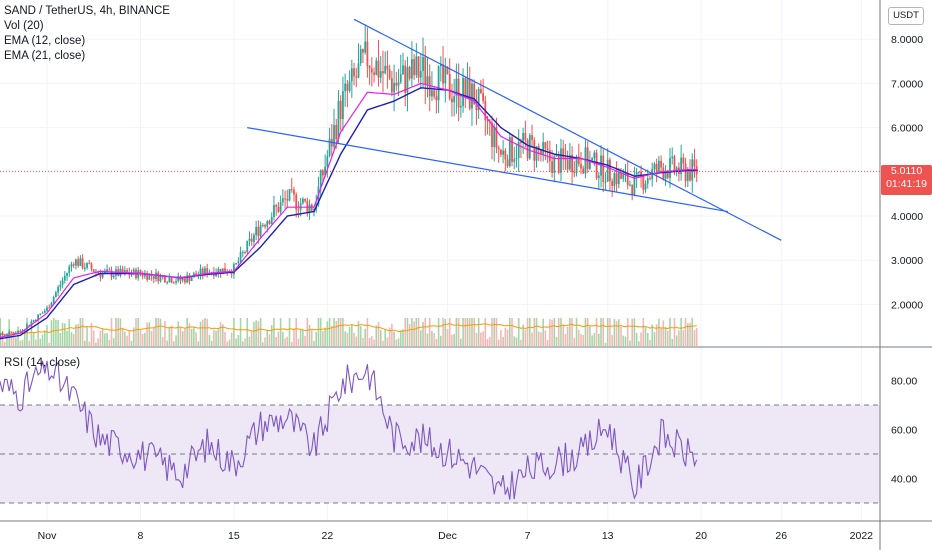 Image resolution: width=932 pixels, height=550 pixels. Describe the element at coordinates (45, 56) in the screenshot. I see `indicator-ema21: EMA (21, close)` at that location.